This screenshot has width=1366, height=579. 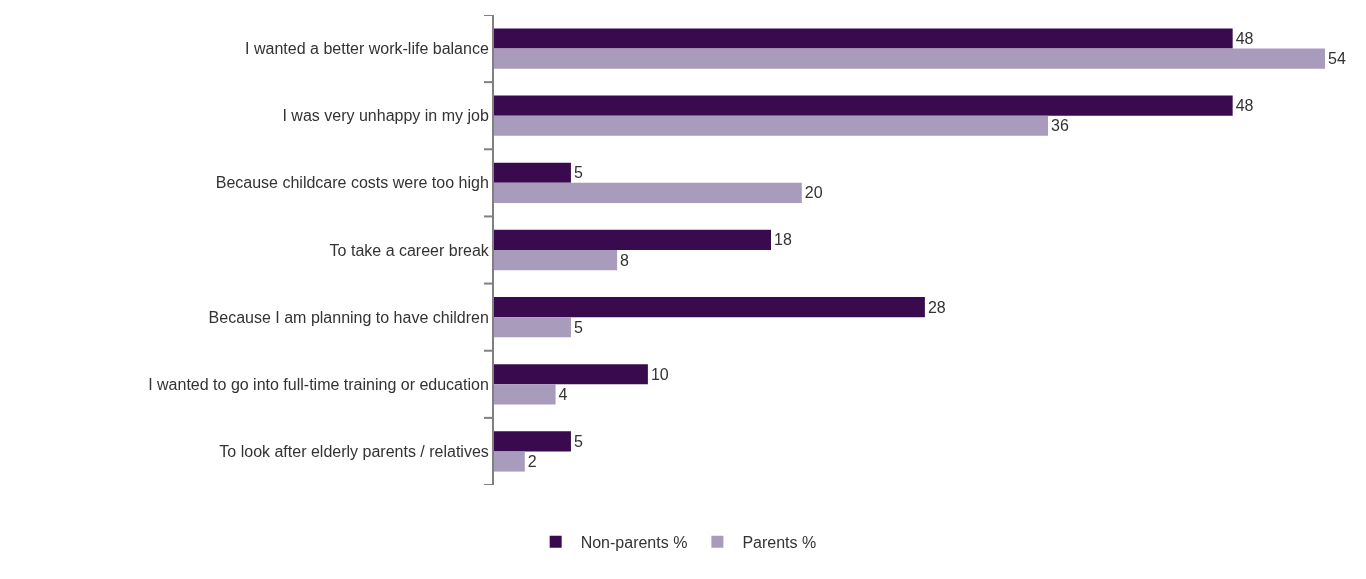 What do you see at coordinates (532, 461) in the screenshot?
I see `data-label: 2` at bounding box center [532, 461].